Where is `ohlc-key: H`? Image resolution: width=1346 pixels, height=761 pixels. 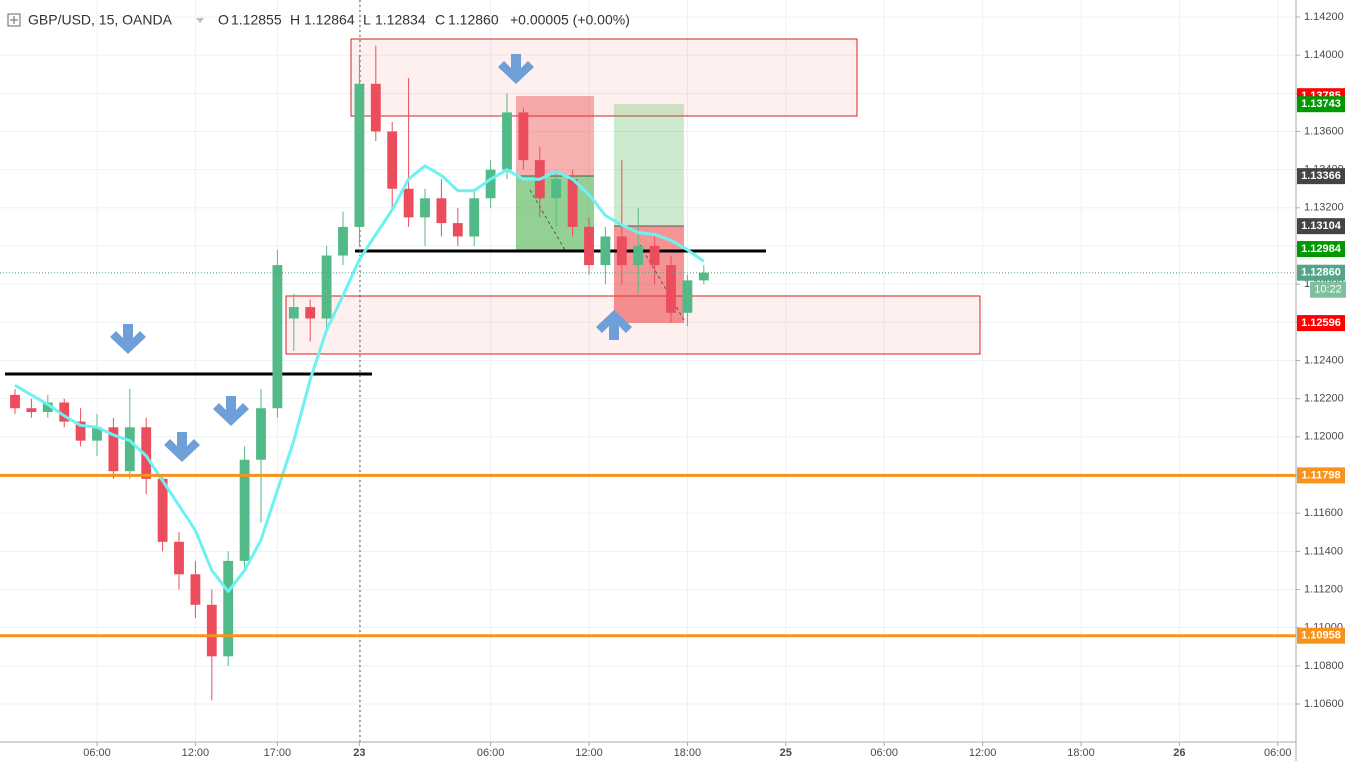
ohlc-key: H is located at coordinates (295, 20).